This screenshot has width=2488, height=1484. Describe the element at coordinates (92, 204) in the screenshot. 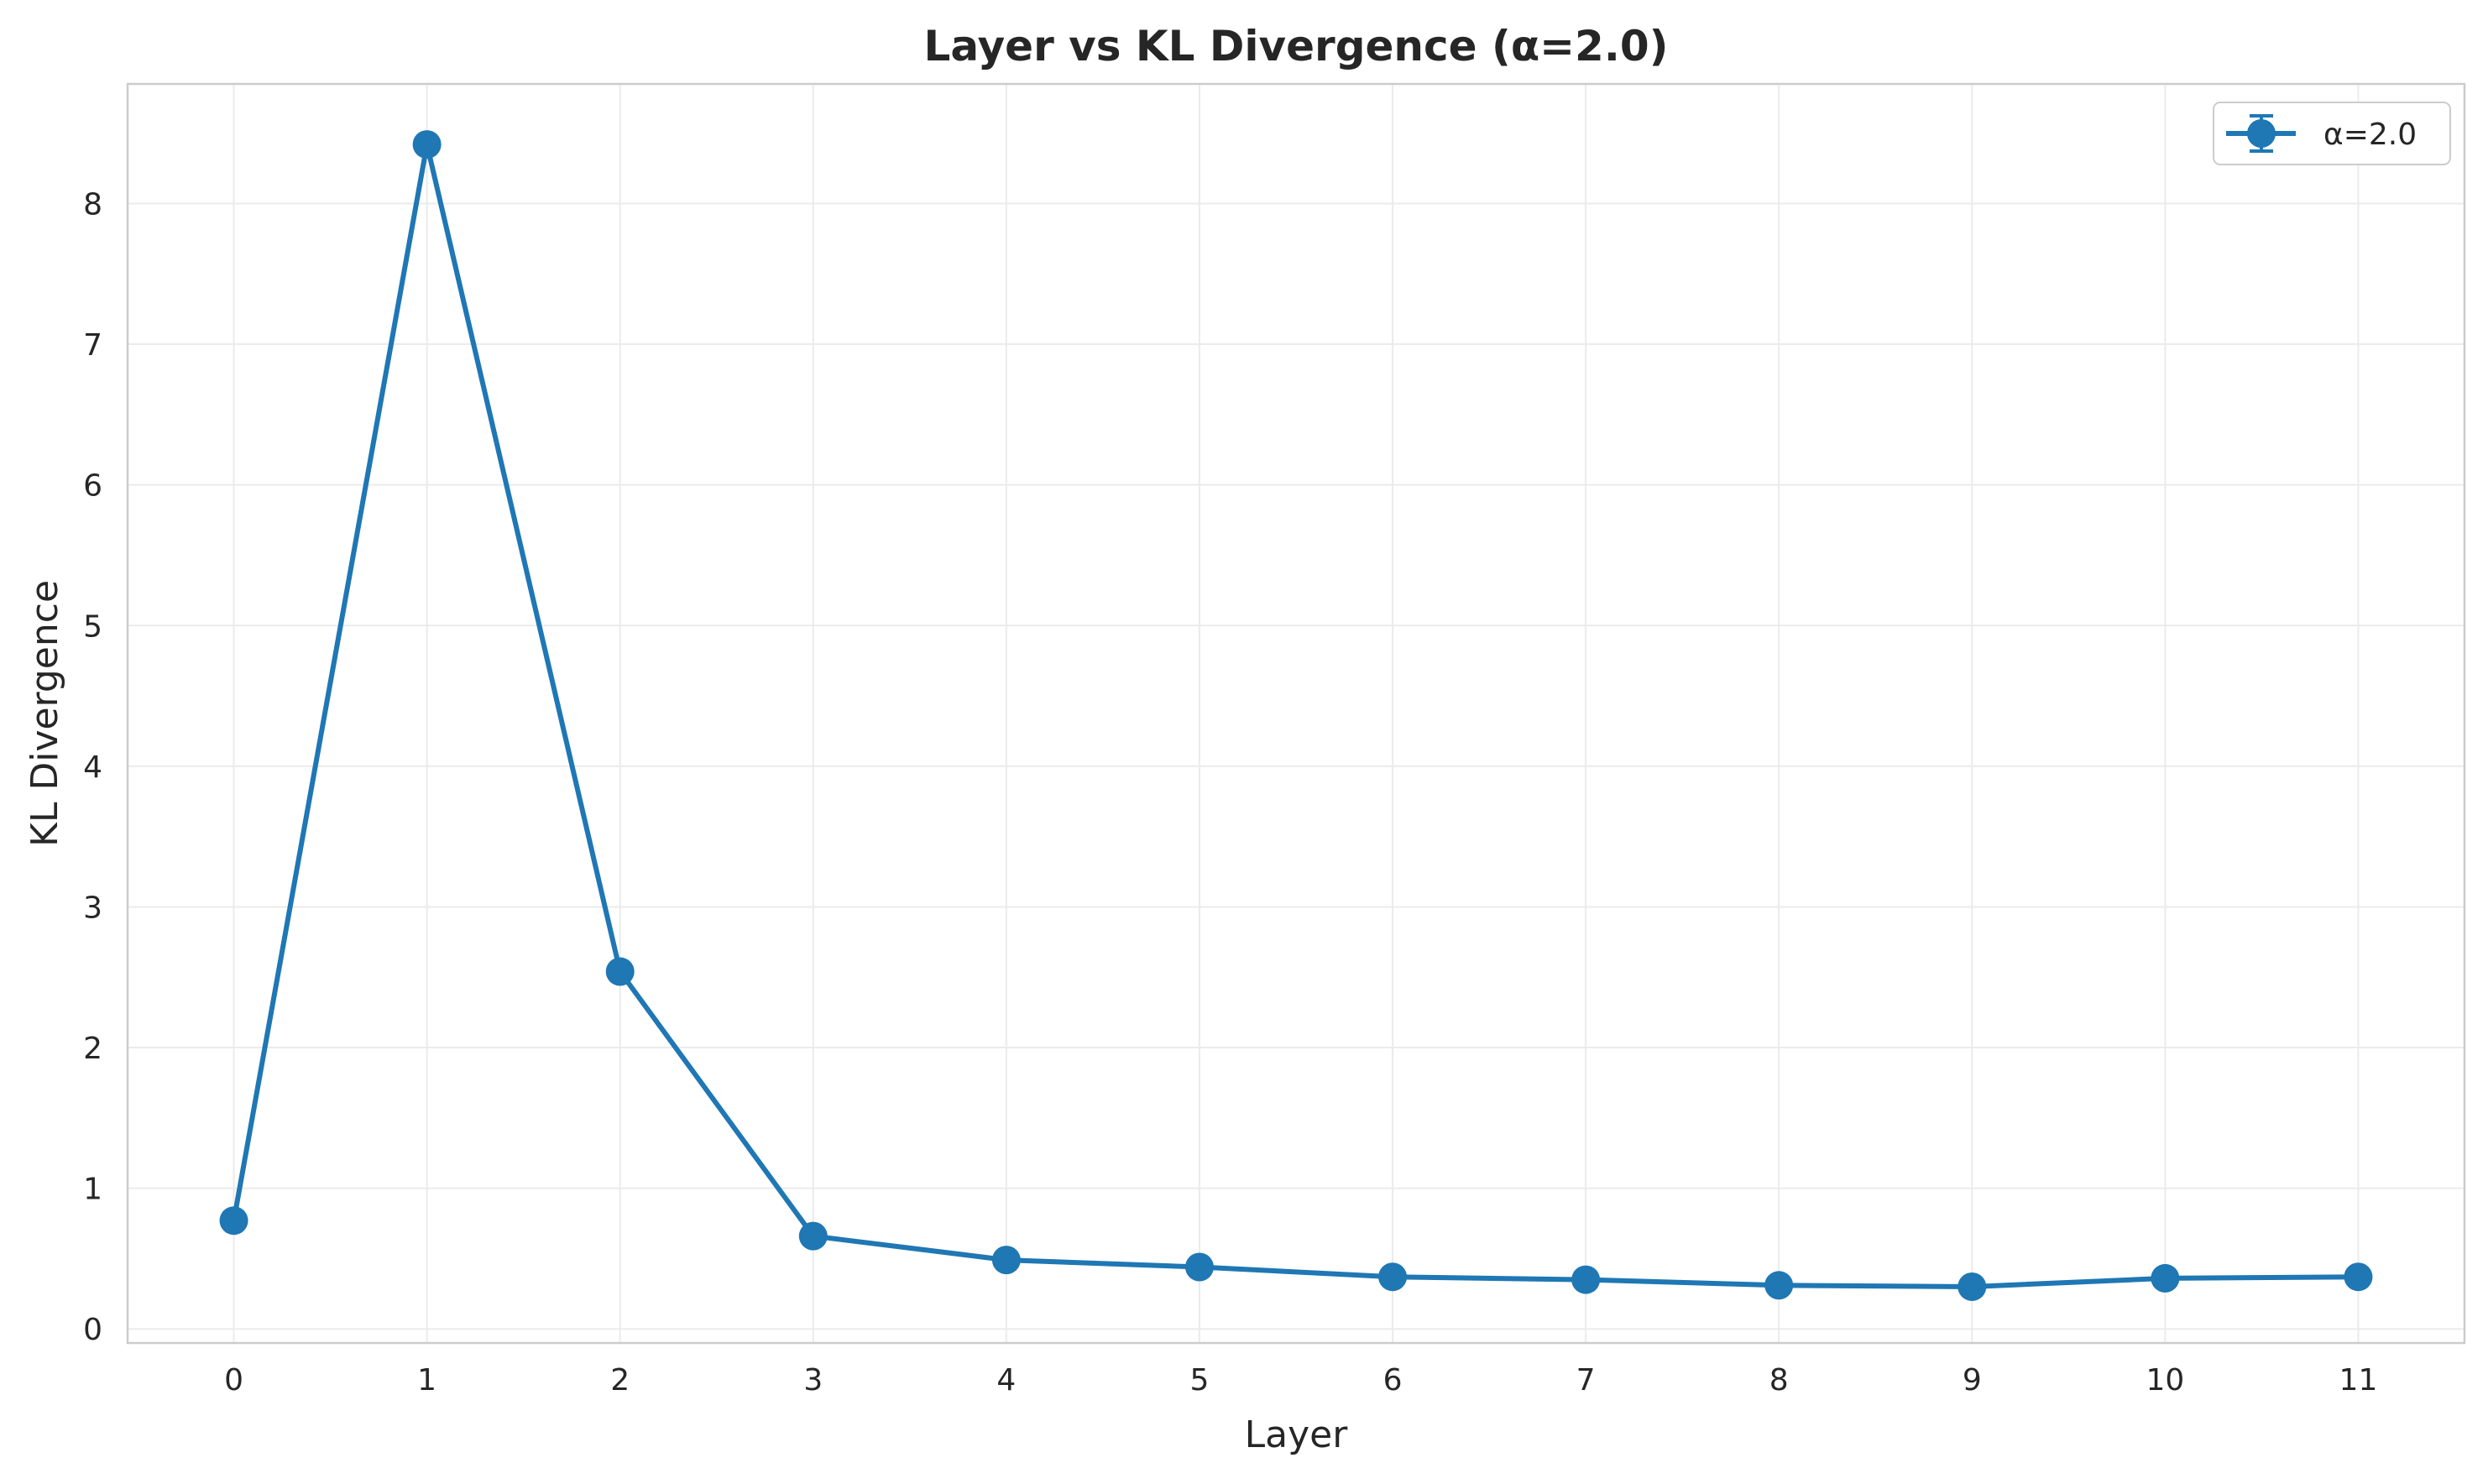

I see `y-tick-label-8: 8` at that location.